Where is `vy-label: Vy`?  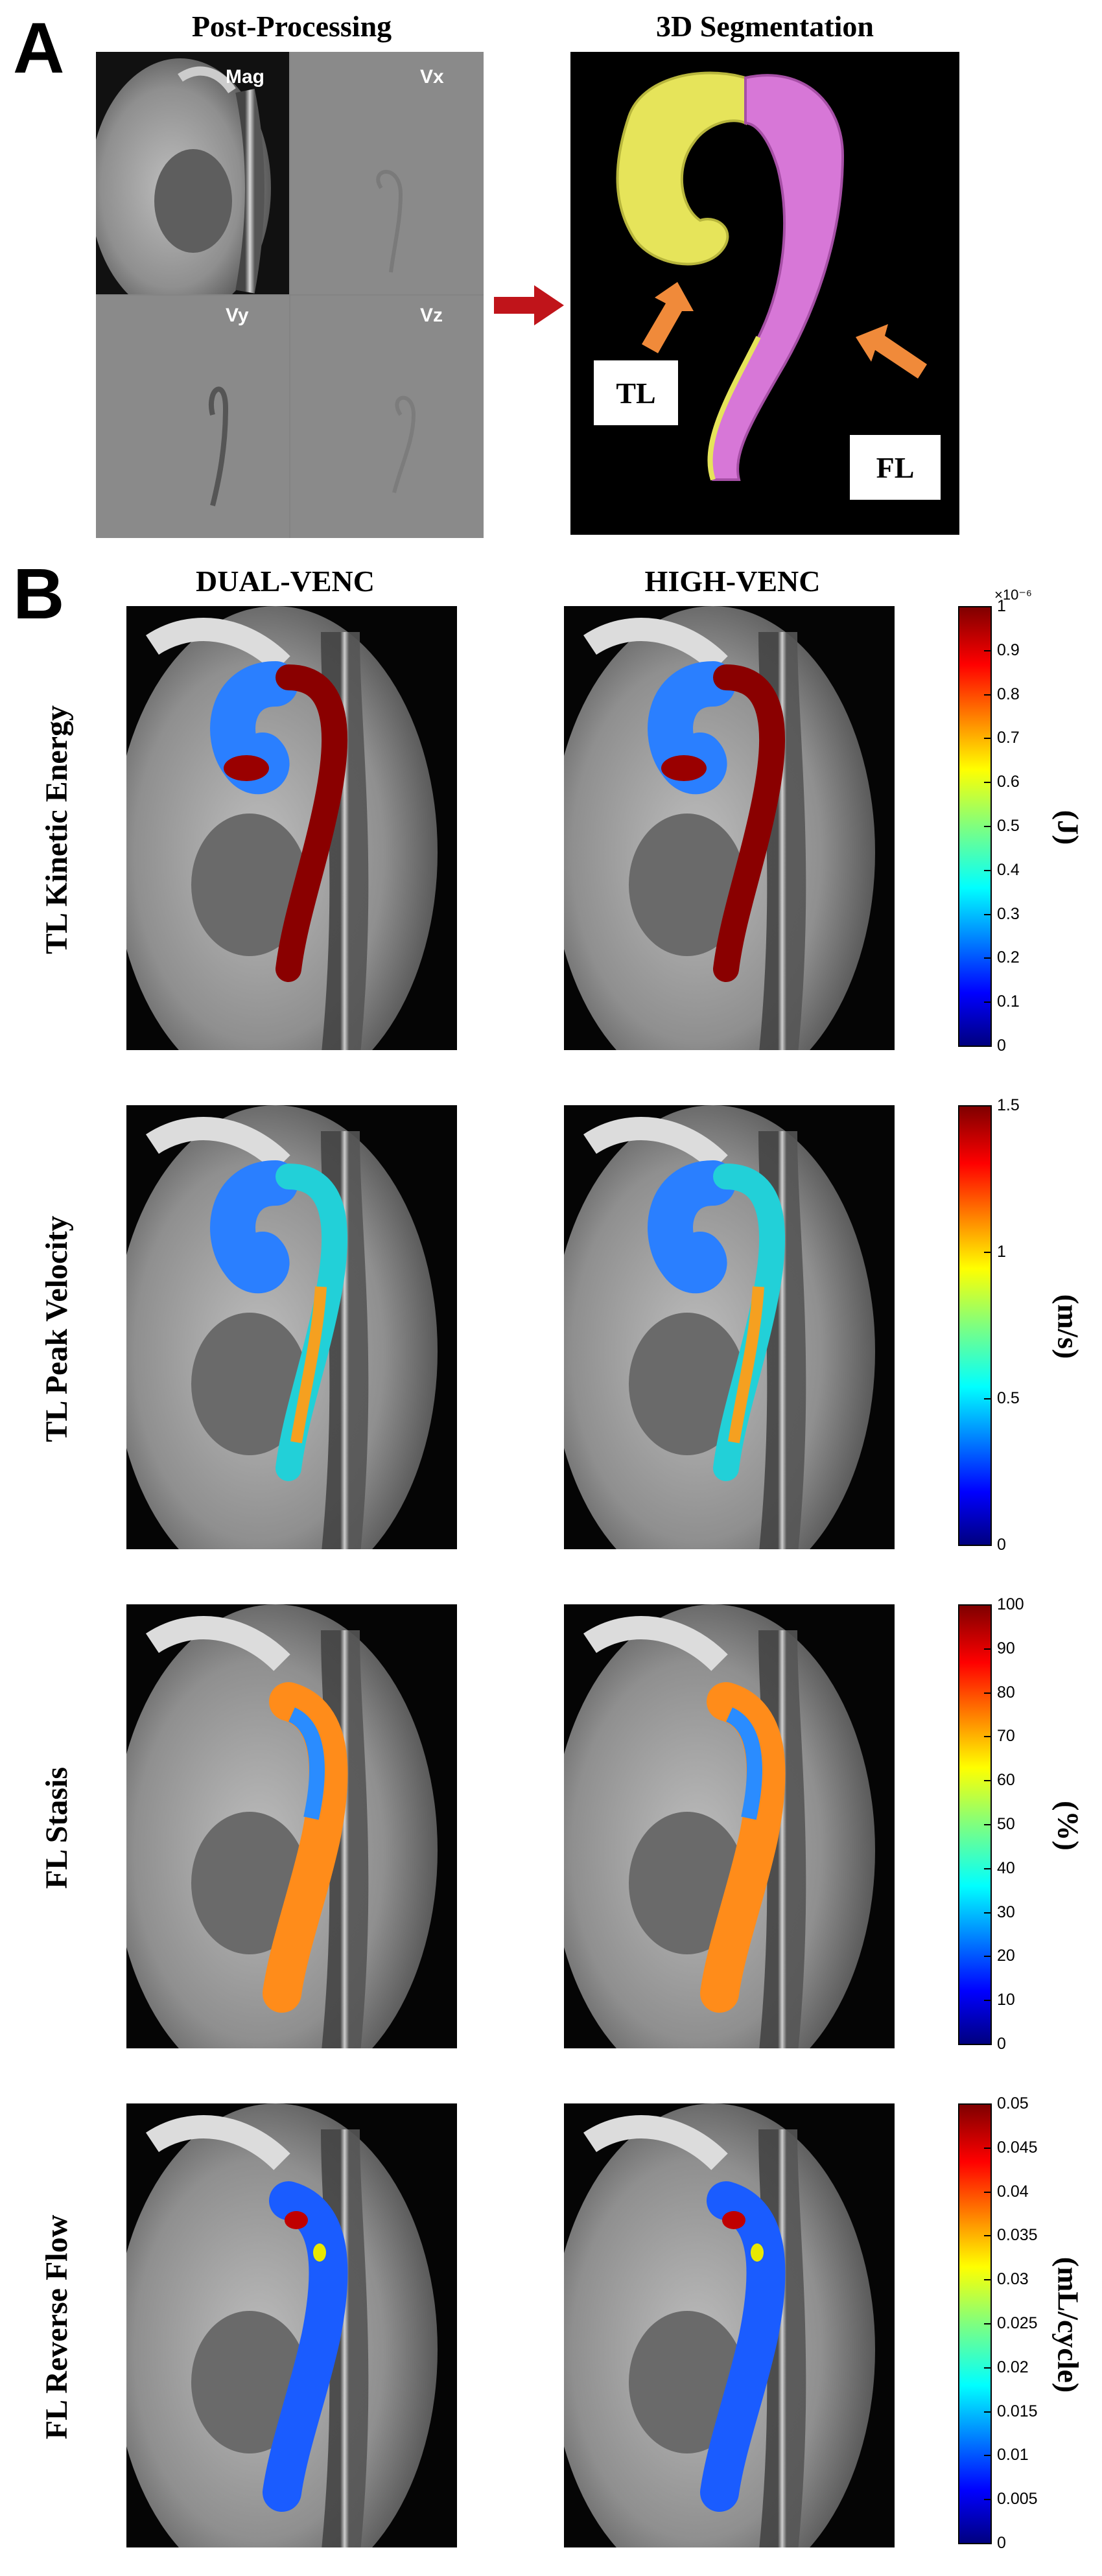 vy-label: Vy is located at coordinates (237, 315).